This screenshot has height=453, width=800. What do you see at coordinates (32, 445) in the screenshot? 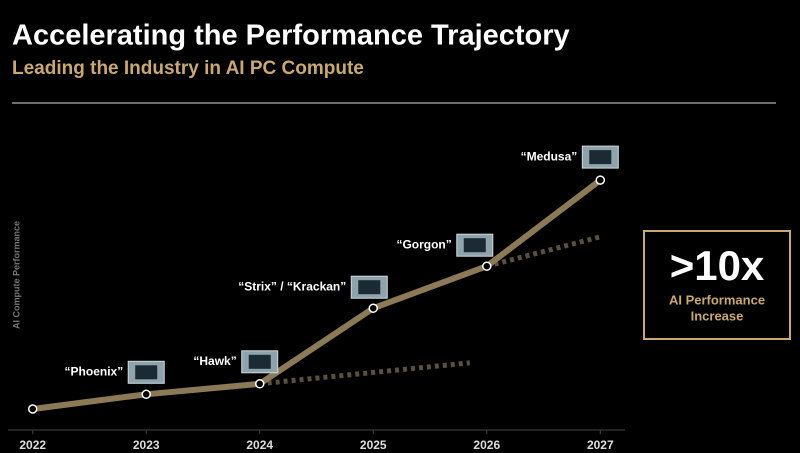
I see `x-tick-label: 2022` at bounding box center [32, 445].